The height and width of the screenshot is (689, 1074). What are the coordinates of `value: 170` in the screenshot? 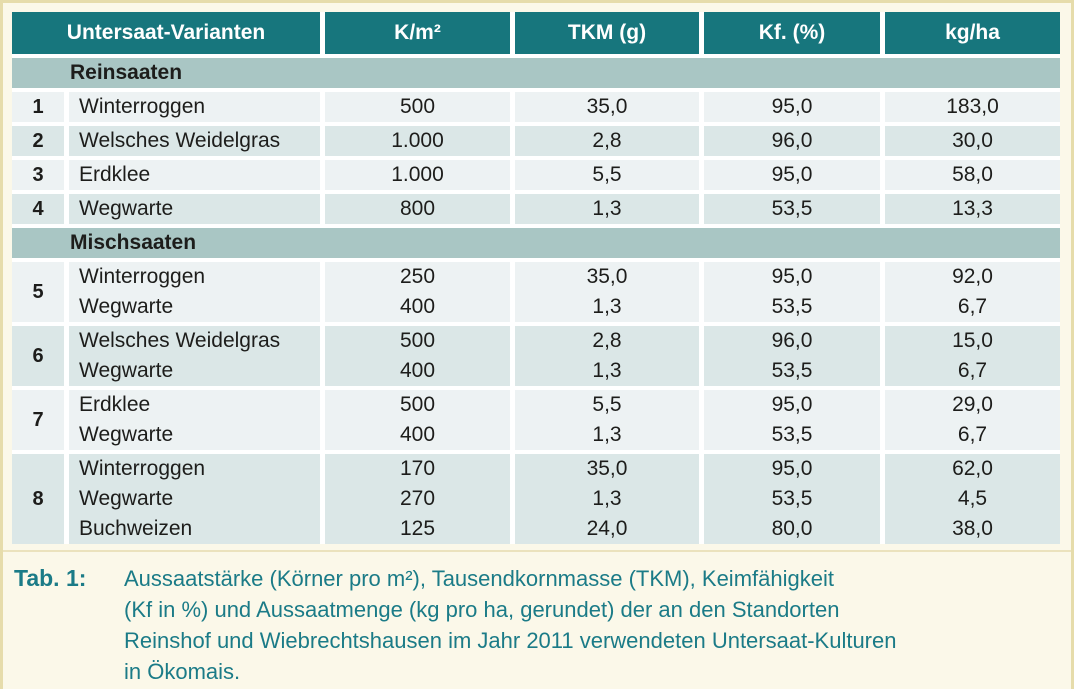 It's located at (417, 468).